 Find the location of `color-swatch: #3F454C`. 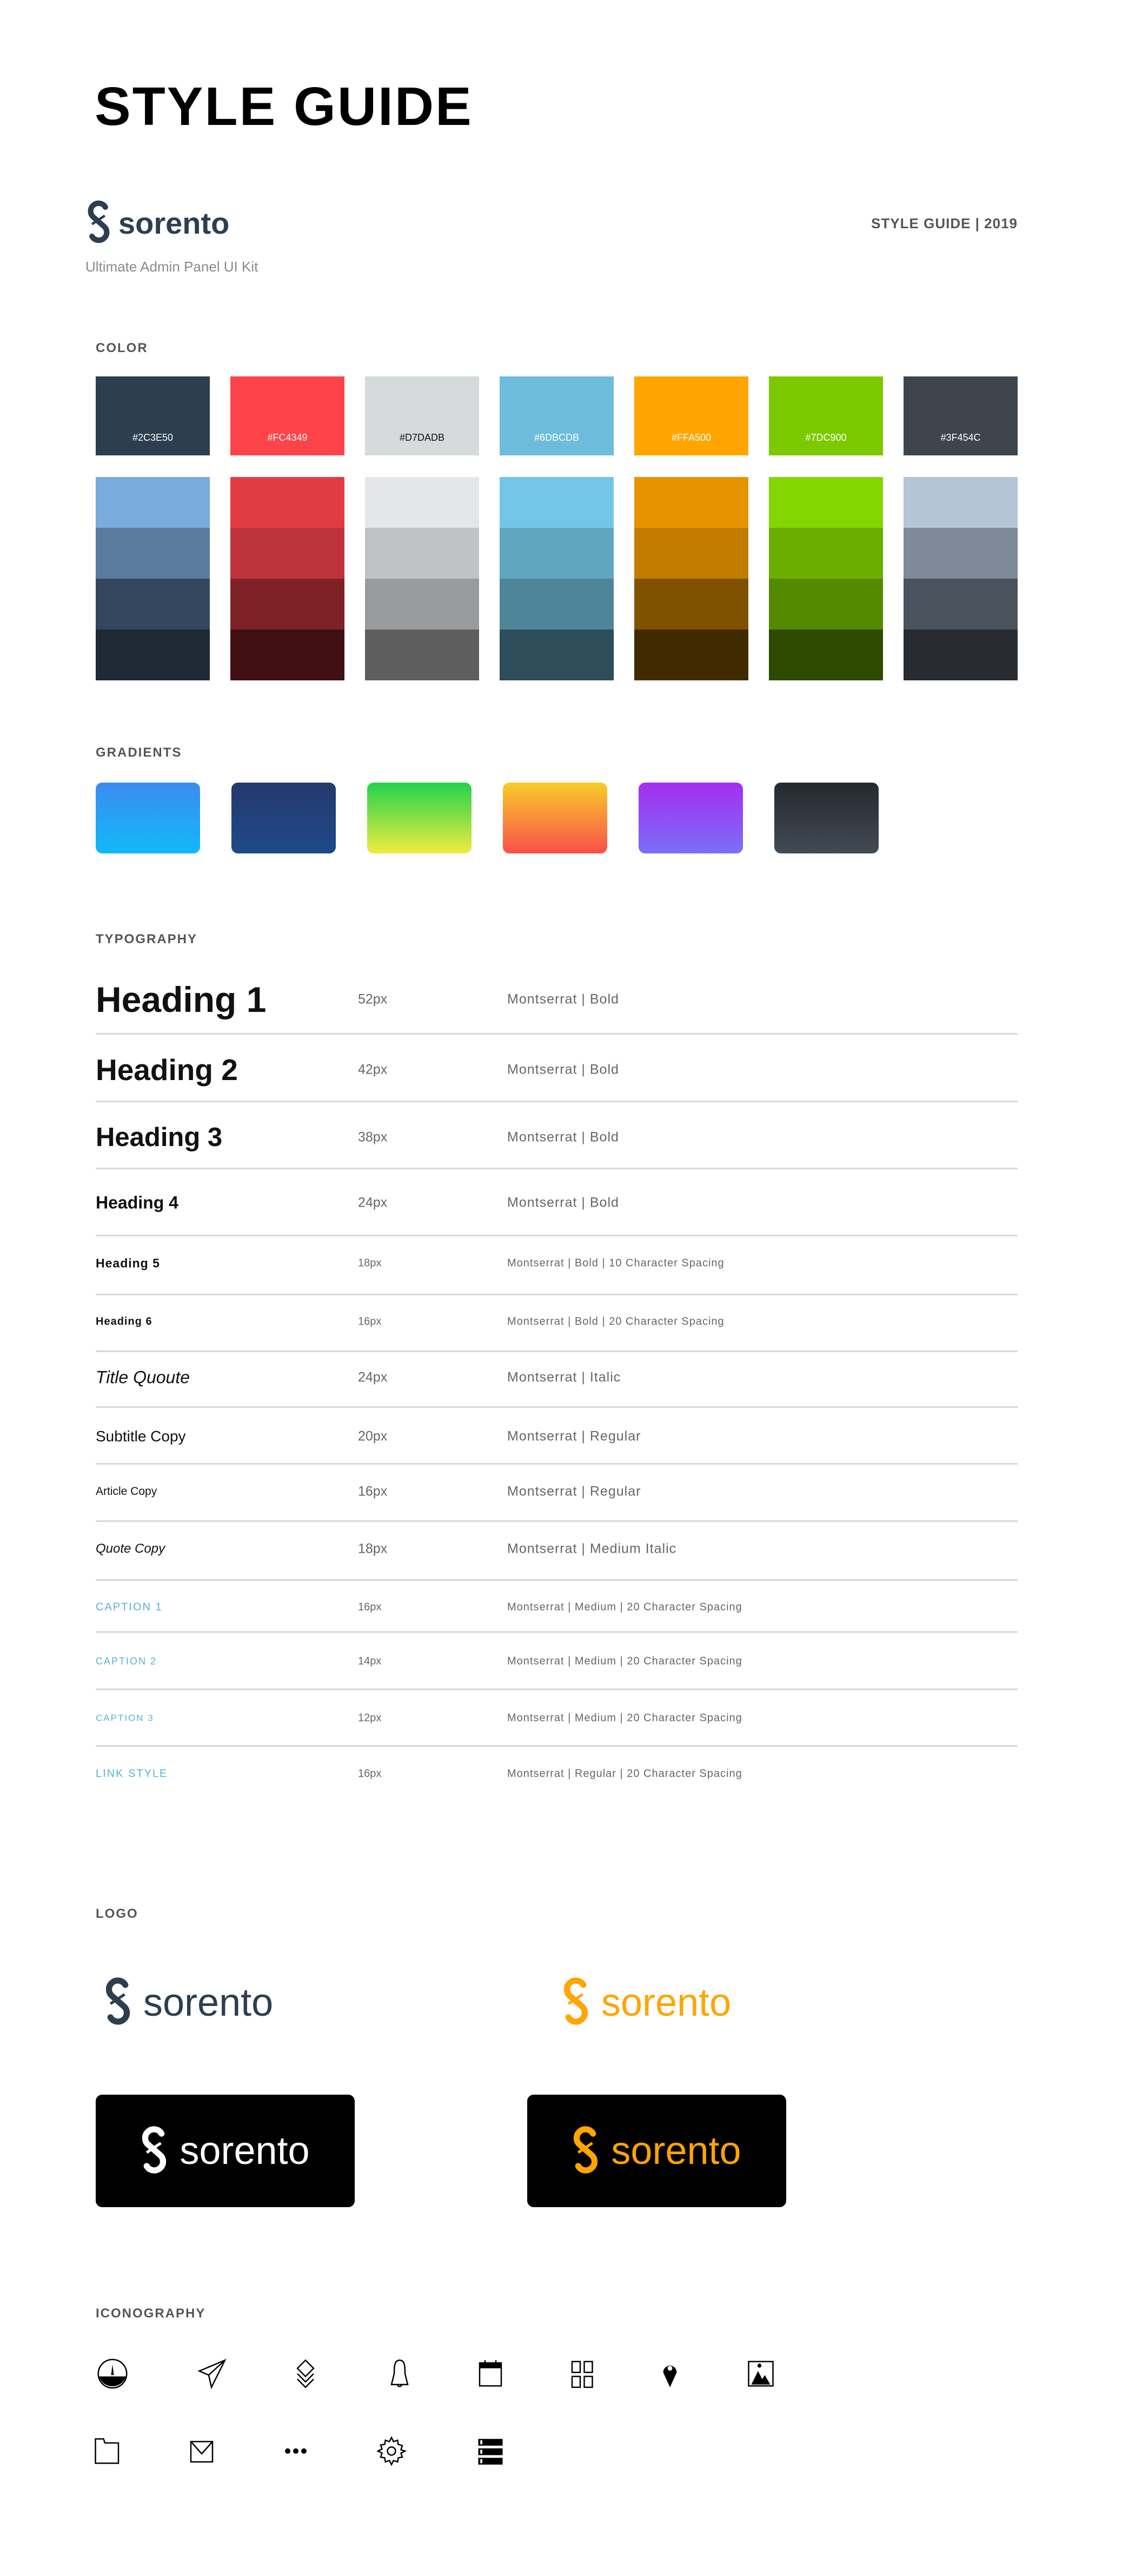

color-swatch: #3F454C is located at coordinates (961, 416).